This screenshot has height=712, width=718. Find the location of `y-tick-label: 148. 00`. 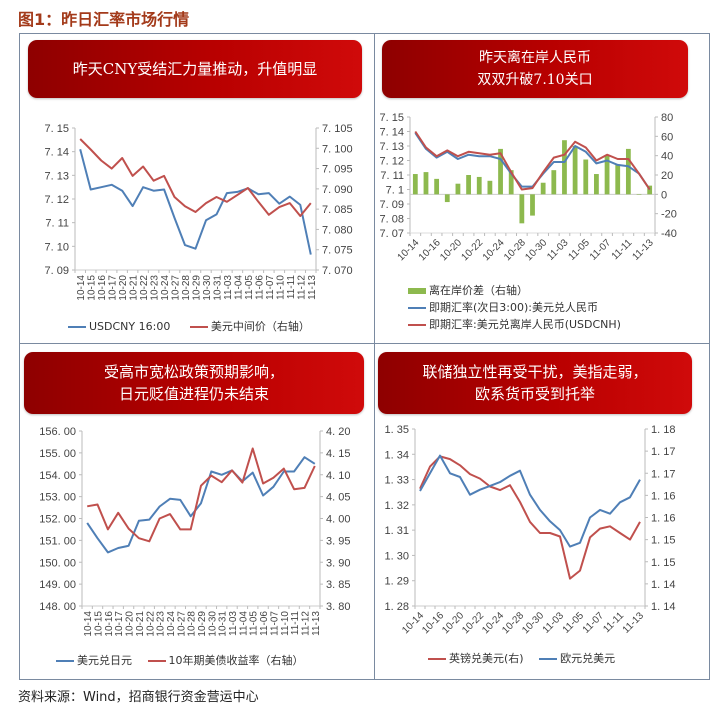

y-tick-label: 148. 00 is located at coordinates (57, 607).